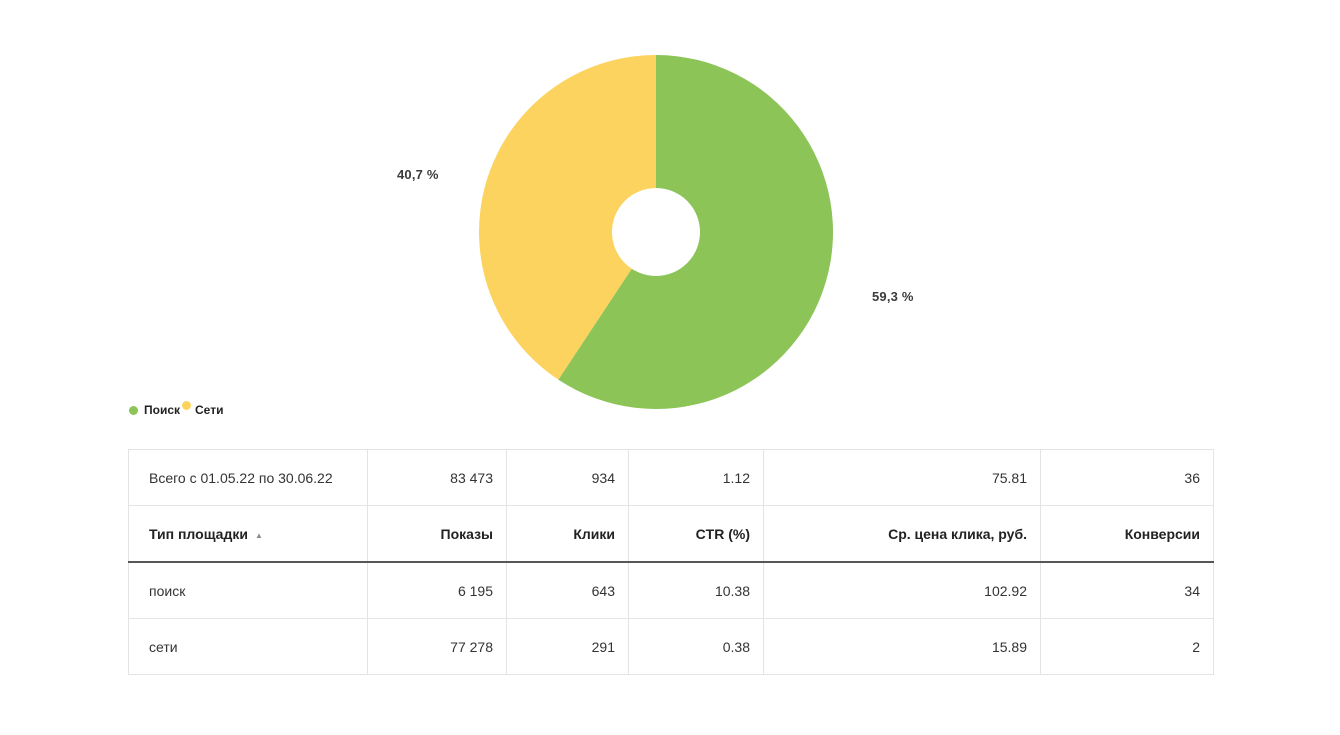  What do you see at coordinates (902, 646) in the screenshot?
I see `cell-avg-cpc: 15.89` at bounding box center [902, 646].